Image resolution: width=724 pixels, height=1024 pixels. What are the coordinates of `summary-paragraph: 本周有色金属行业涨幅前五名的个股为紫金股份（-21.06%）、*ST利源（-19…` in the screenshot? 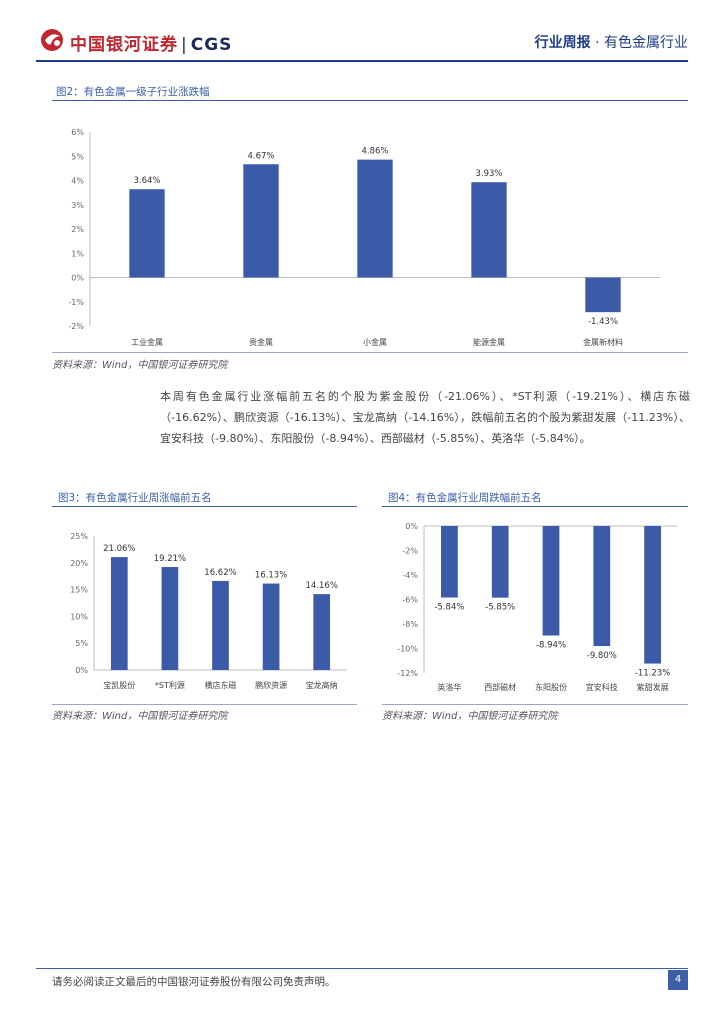 It's located at (425, 417).